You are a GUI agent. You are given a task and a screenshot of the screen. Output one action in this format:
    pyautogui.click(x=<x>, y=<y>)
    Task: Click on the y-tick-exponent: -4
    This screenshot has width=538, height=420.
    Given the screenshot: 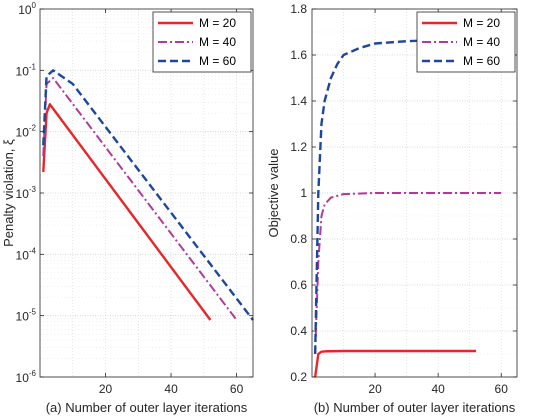 What is the action you would take?
    pyautogui.click(x=33, y=250)
    